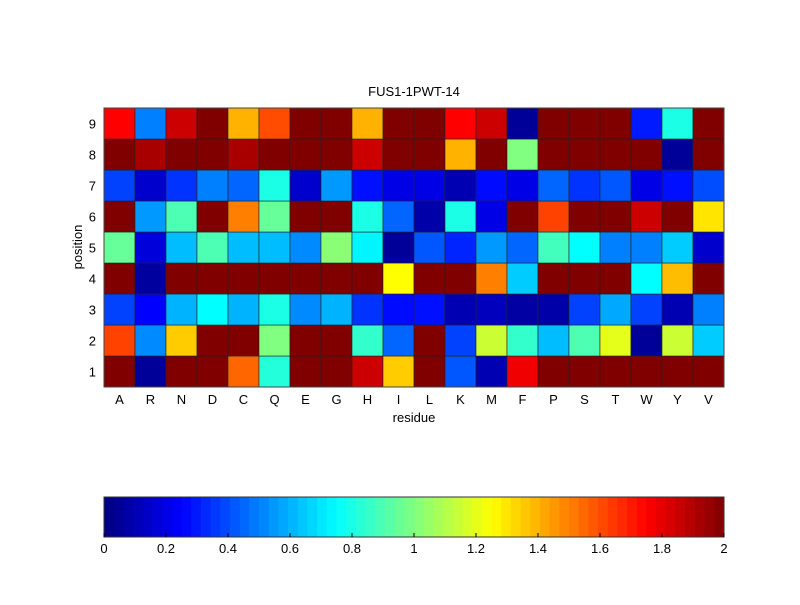  What do you see at coordinates (646, 309) in the screenshot?
I see `cell-3-W` at bounding box center [646, 309].